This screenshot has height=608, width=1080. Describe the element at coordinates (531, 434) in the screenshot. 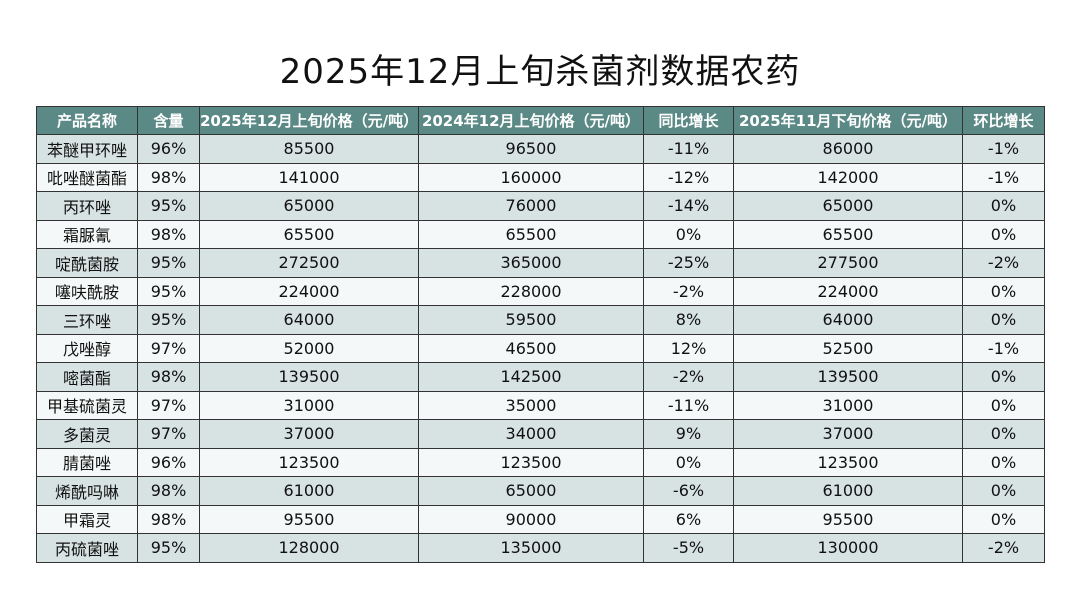

I see `table-cell: 34000` at that location.